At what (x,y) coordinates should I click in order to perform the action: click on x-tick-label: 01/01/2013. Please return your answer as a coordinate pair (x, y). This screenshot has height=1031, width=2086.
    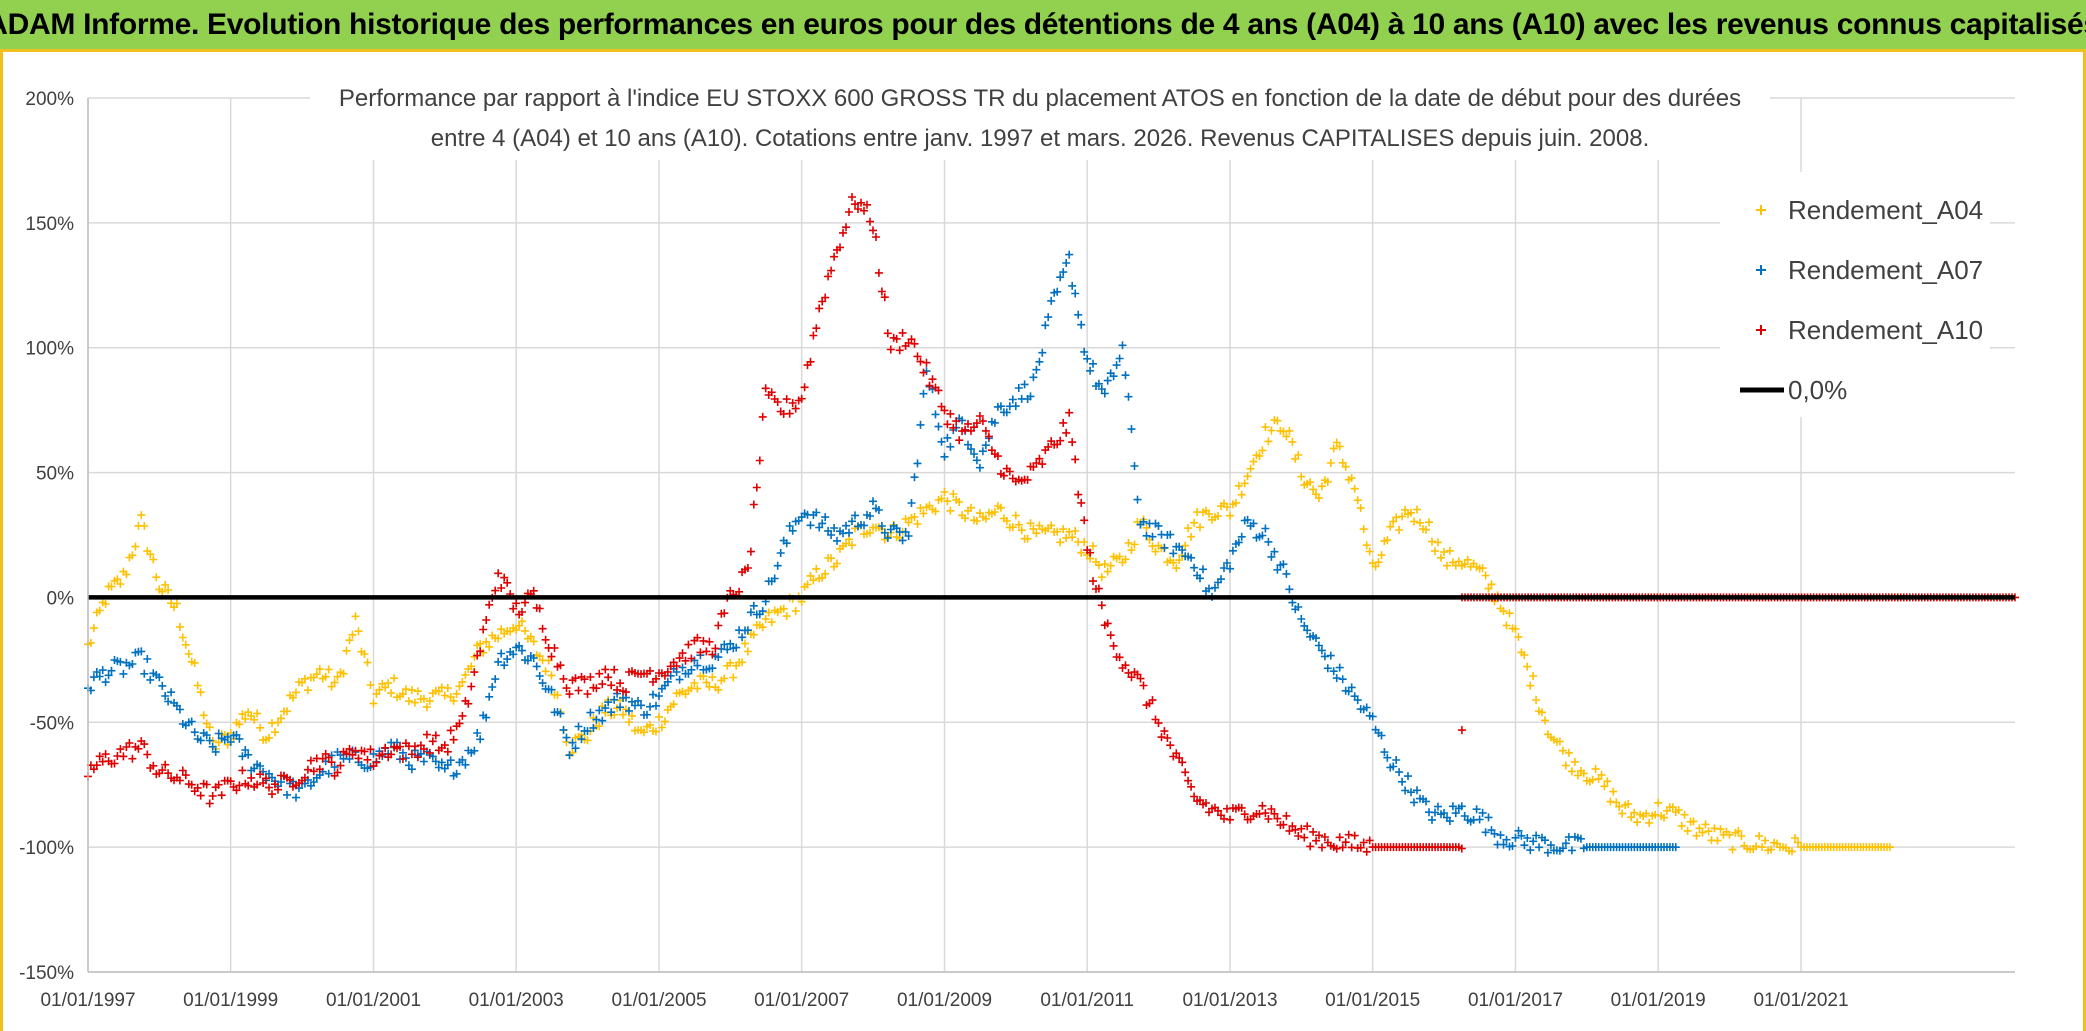
    Looking at the image, I should click on (1229, 1000).